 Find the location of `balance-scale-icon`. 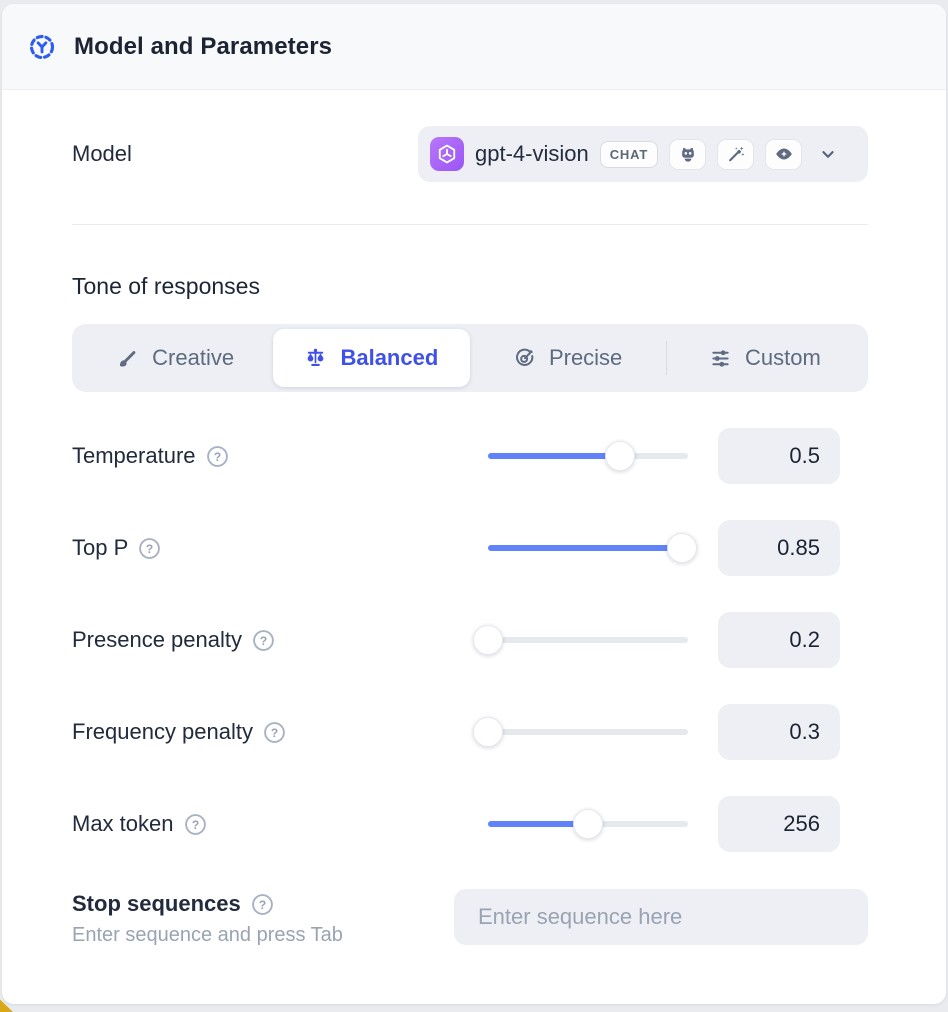

balance-scale-icon is located at coordinates (315, 358).